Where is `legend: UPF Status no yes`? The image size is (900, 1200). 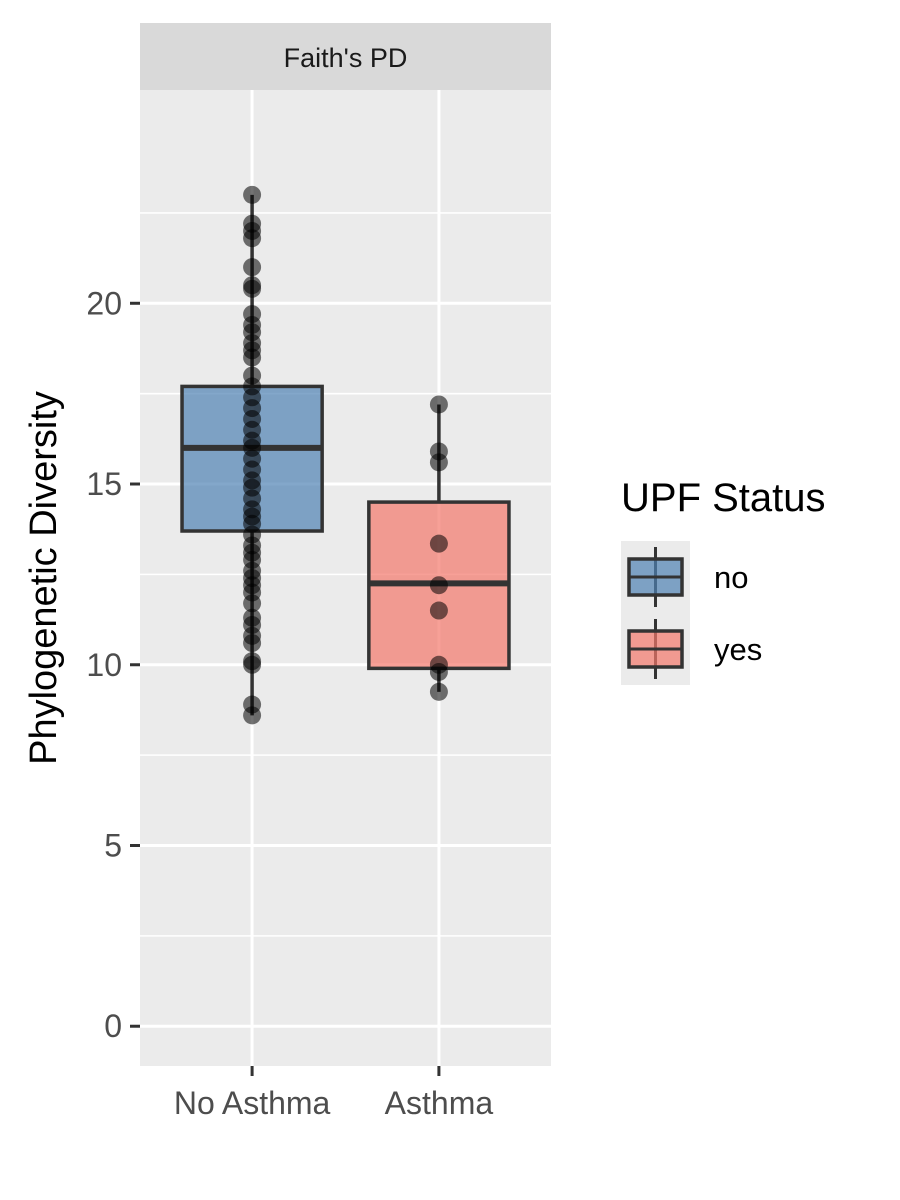 legend: UPF Status no yes is located at coordinates (723, 580).